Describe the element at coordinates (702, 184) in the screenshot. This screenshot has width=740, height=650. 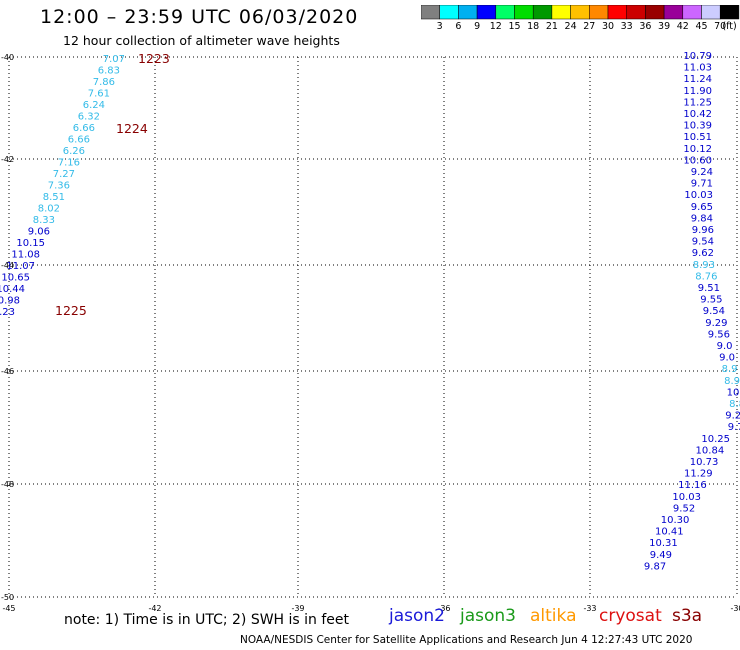
I see `wave-height-value: 9.71` at that location.